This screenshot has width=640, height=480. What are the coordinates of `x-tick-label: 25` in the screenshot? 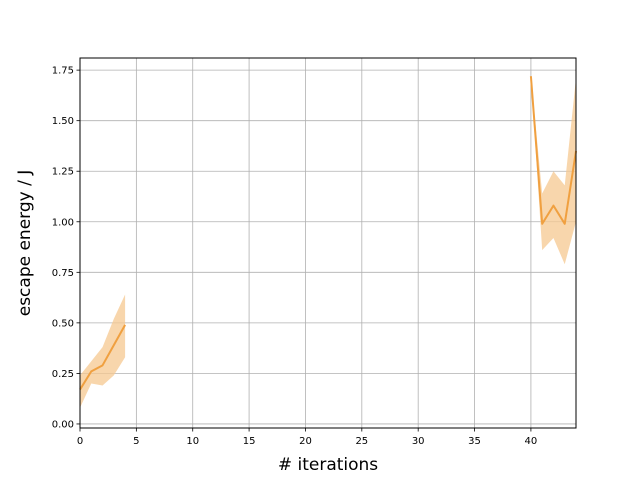 It's located at (361, 441).